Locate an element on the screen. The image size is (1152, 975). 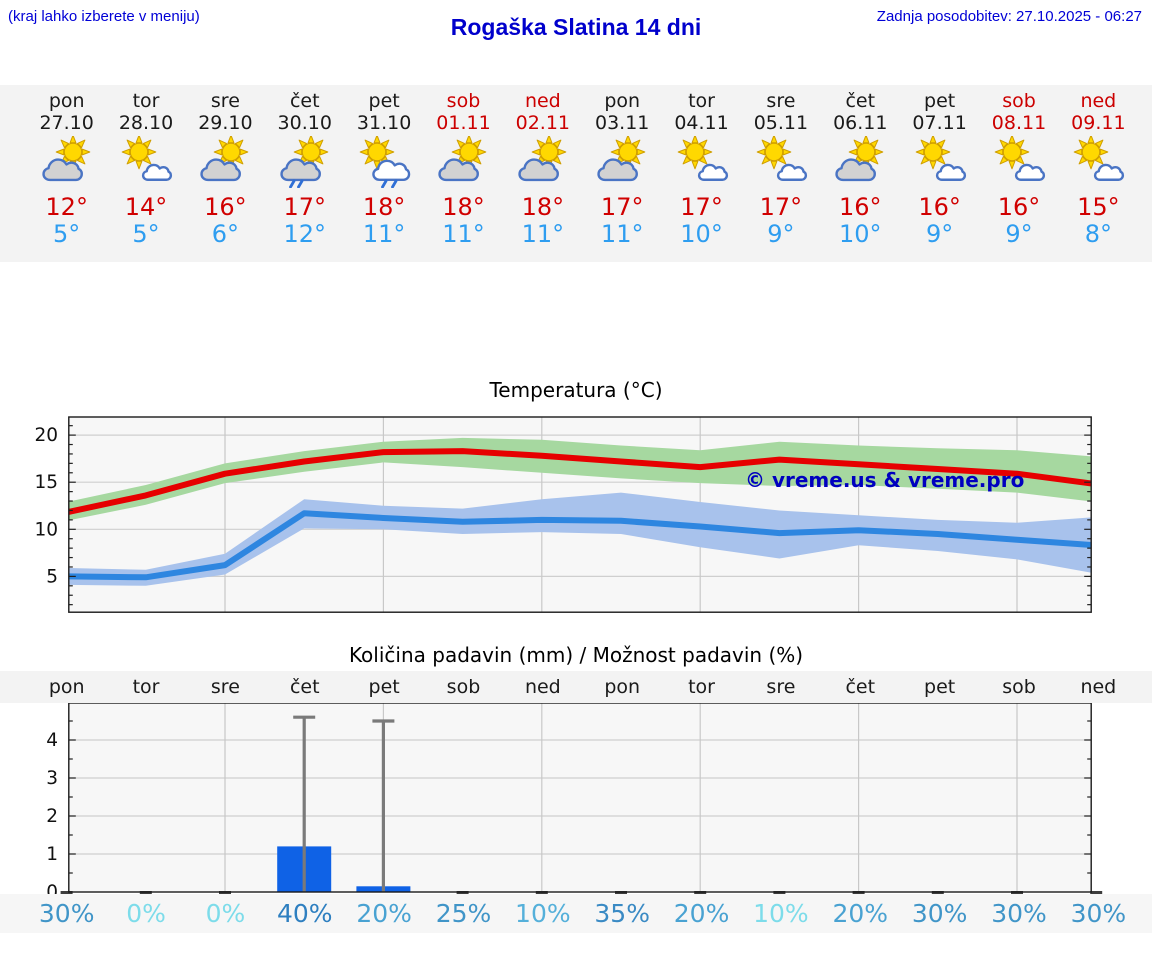
forecast-day-4: čet 30.10 17° 12° is located at coordinates (304, 176).